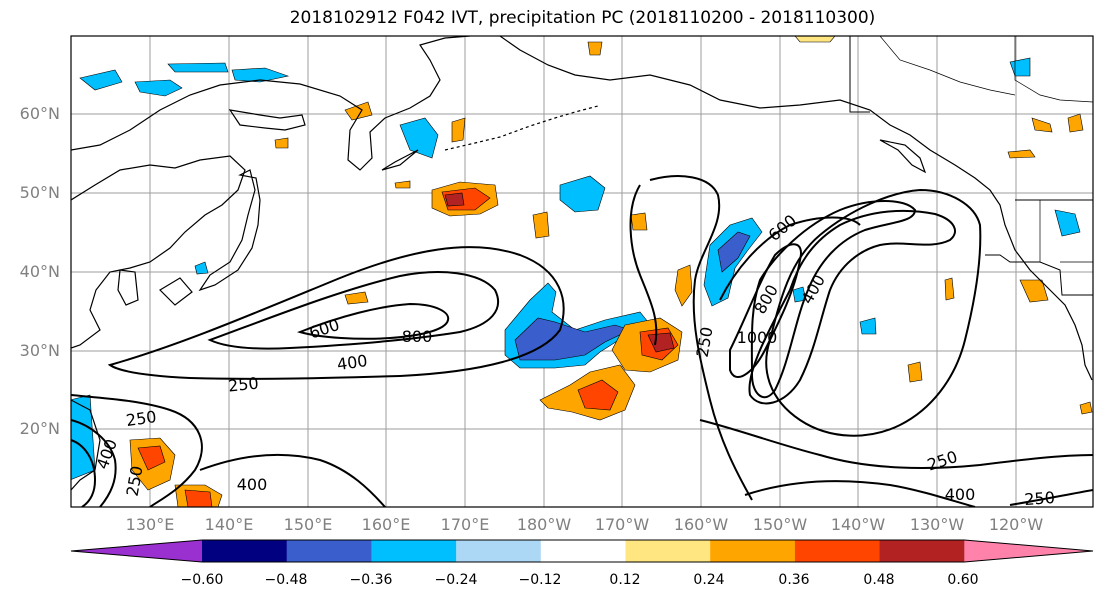 The height and width of the screenshot is (601, 1105). Describe the element at coordinates (417, 336) in the screenshot. I see `contour-label: 800` at that location.